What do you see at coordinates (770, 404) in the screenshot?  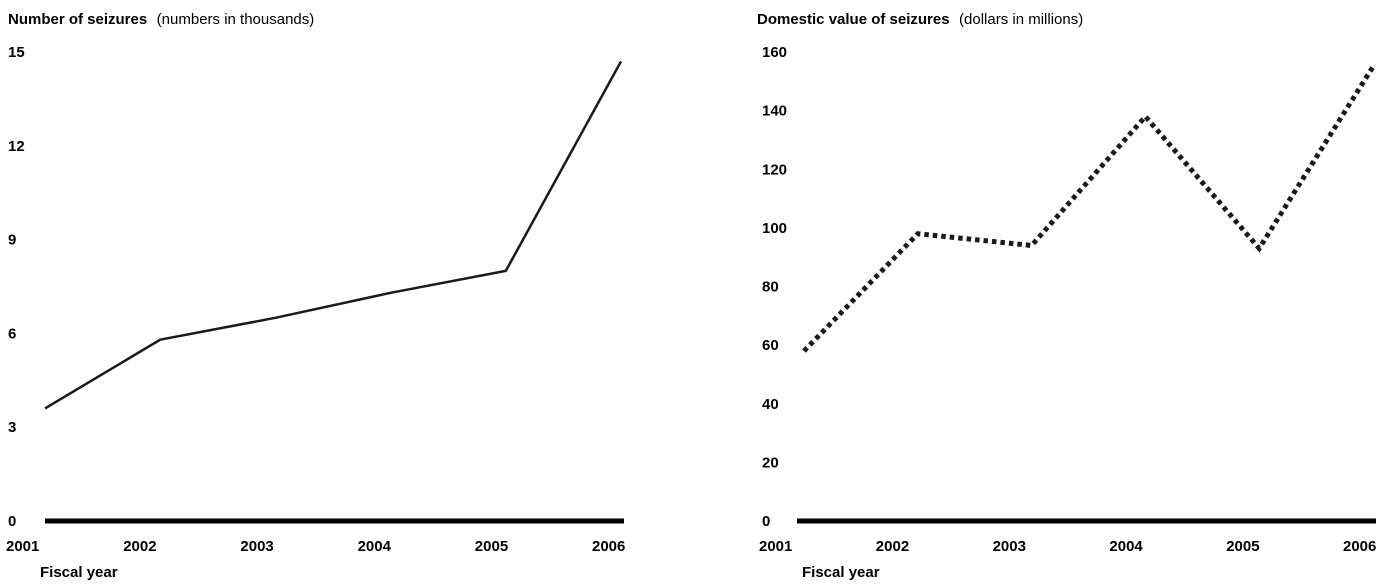 I see `y-tick-label: 40` at bounding box center [770, 404].